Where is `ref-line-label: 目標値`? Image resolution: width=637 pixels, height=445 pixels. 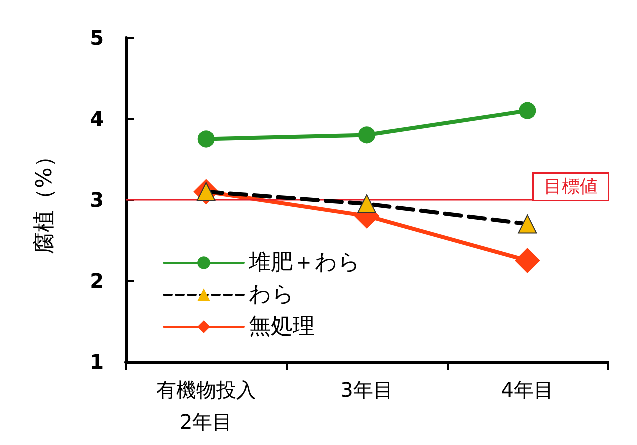 ref-line-label: 目標値 is located at coordinates (571, 187).